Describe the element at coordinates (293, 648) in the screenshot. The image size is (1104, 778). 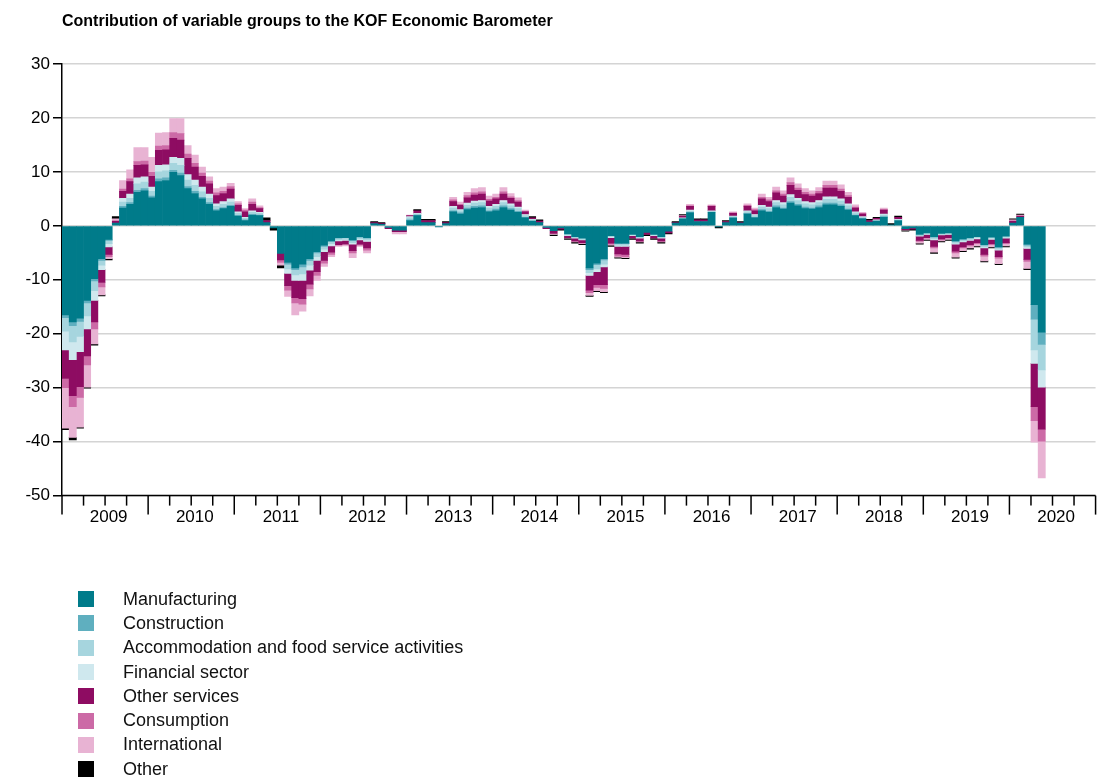
I see `legend-label: Accommodation and food service activities` at that location.